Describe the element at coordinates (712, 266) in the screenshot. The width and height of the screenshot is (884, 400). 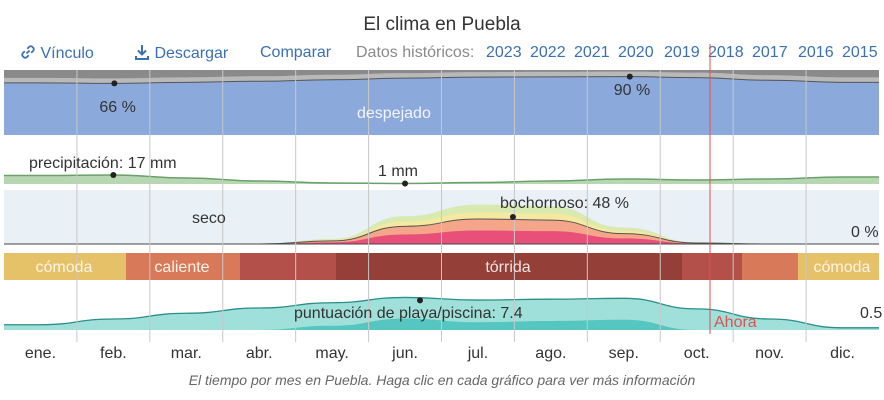
I see `temp-band-hot-late` at that location.